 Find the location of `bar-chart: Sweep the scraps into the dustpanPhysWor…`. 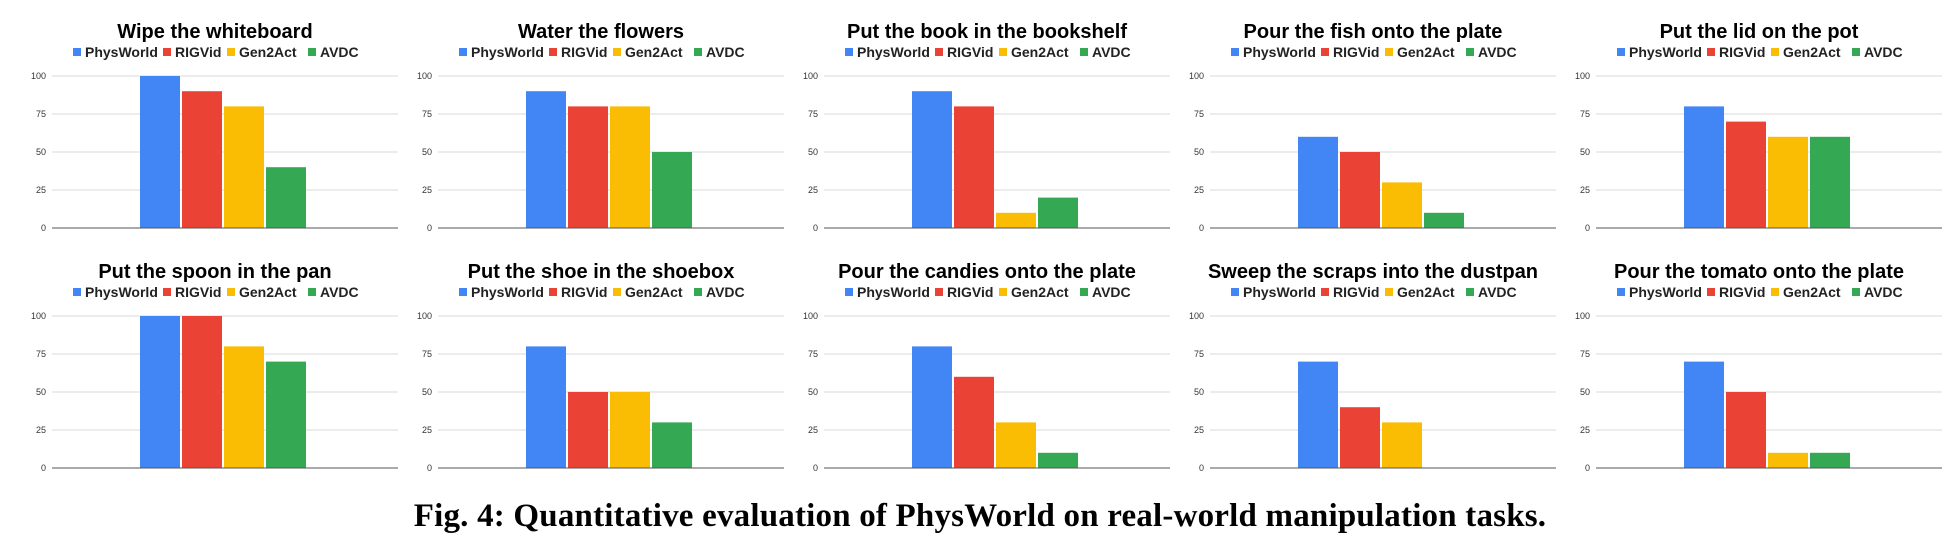

bar-chart: Sweep the scraps into the dustpanPhysWor… is located at coordinates (1372, 367).